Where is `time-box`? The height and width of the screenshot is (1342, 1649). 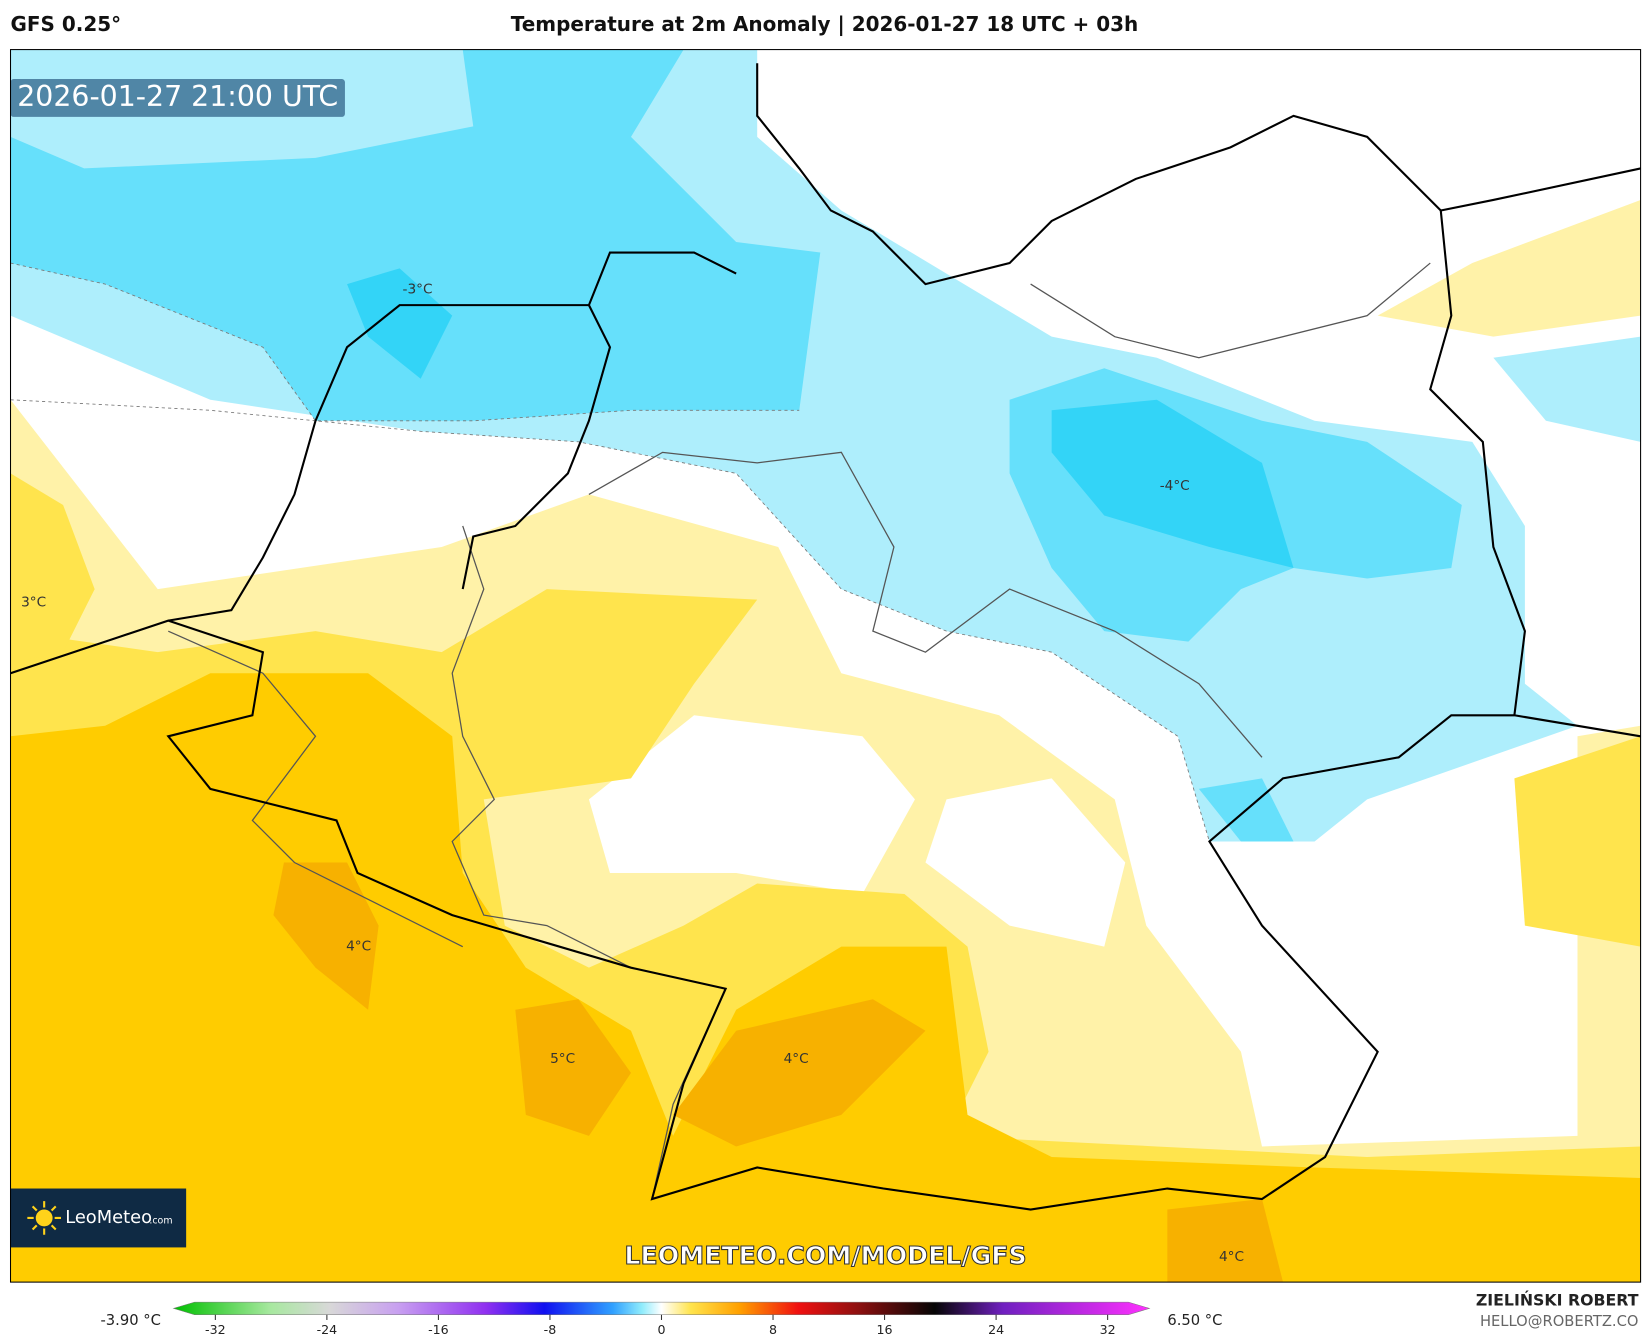
time-box is located at coordinates (177, 98).